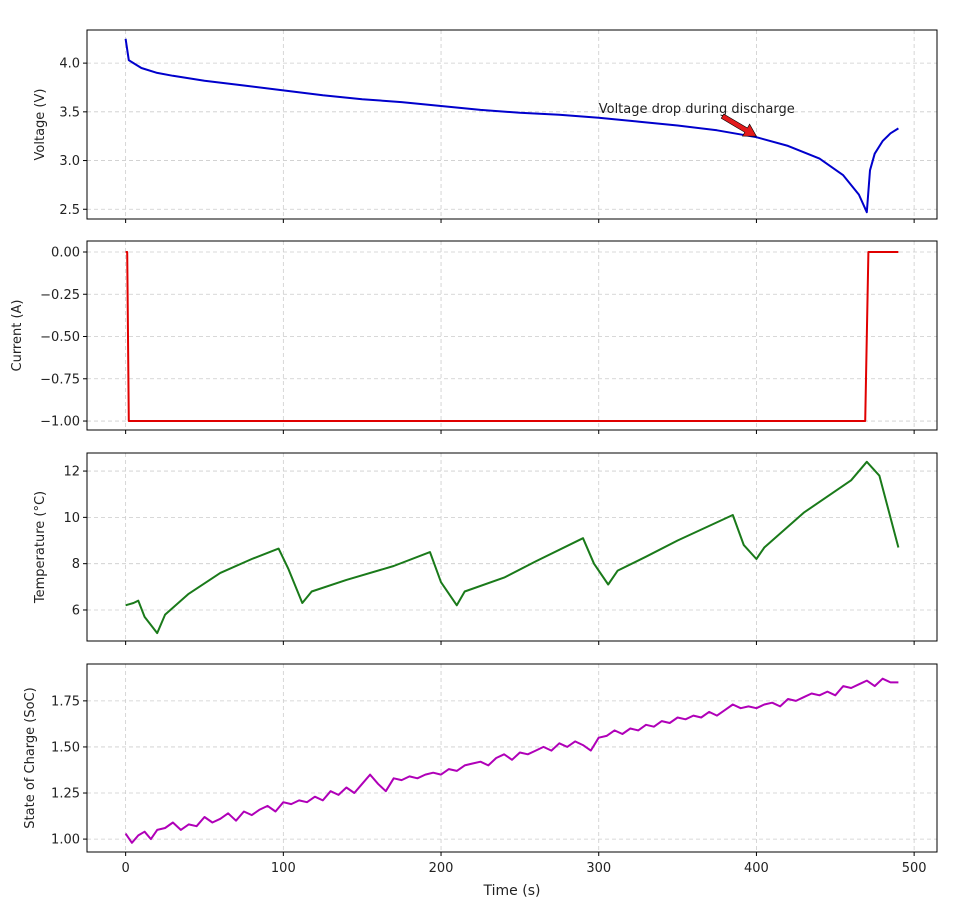 This screenshot has width=967, height=910. Describe the element at coordinates (441, 868) in the screenshot. I see `x-tick-label: 200` at that location.